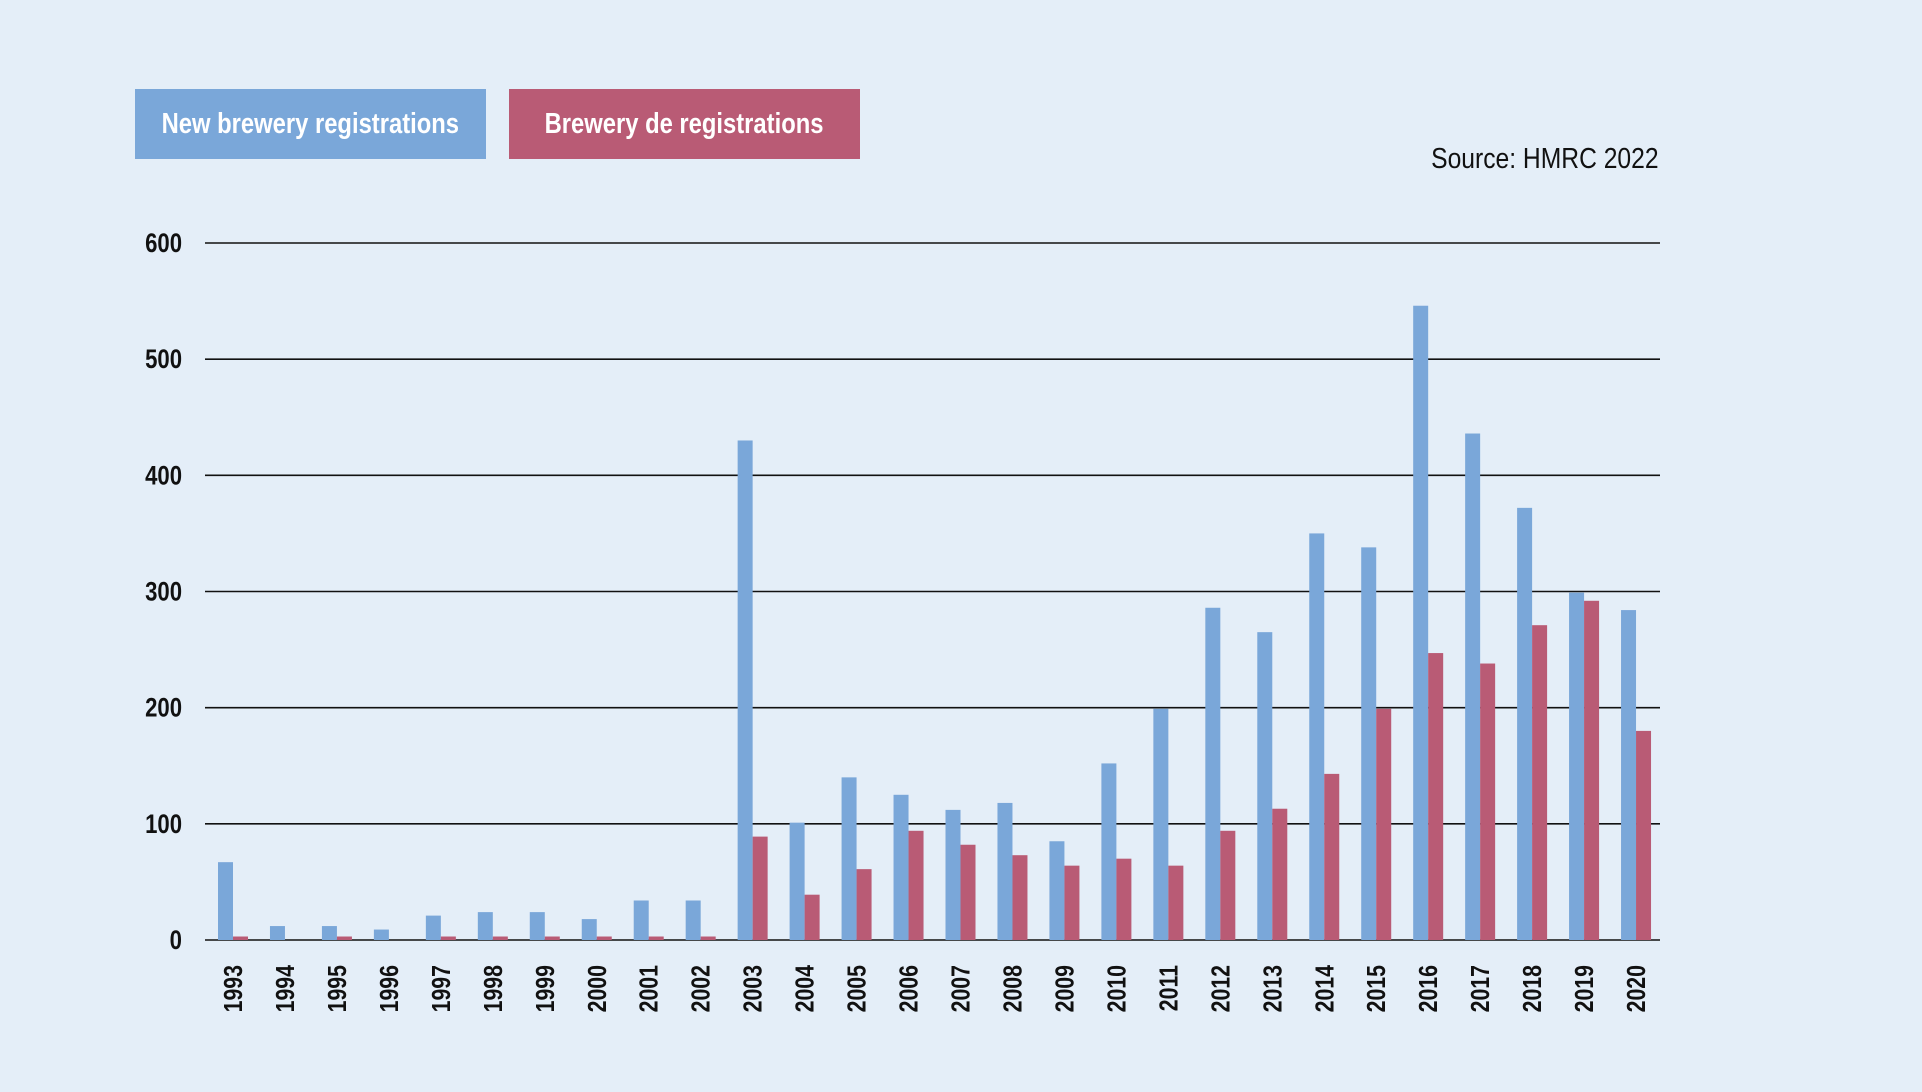 This screenshot has width=1922, height=1092. What do you see at coordinates (234, 988) in the screenshot?
I see `x-tick-label: 1993` at bounding box center [234, 988].